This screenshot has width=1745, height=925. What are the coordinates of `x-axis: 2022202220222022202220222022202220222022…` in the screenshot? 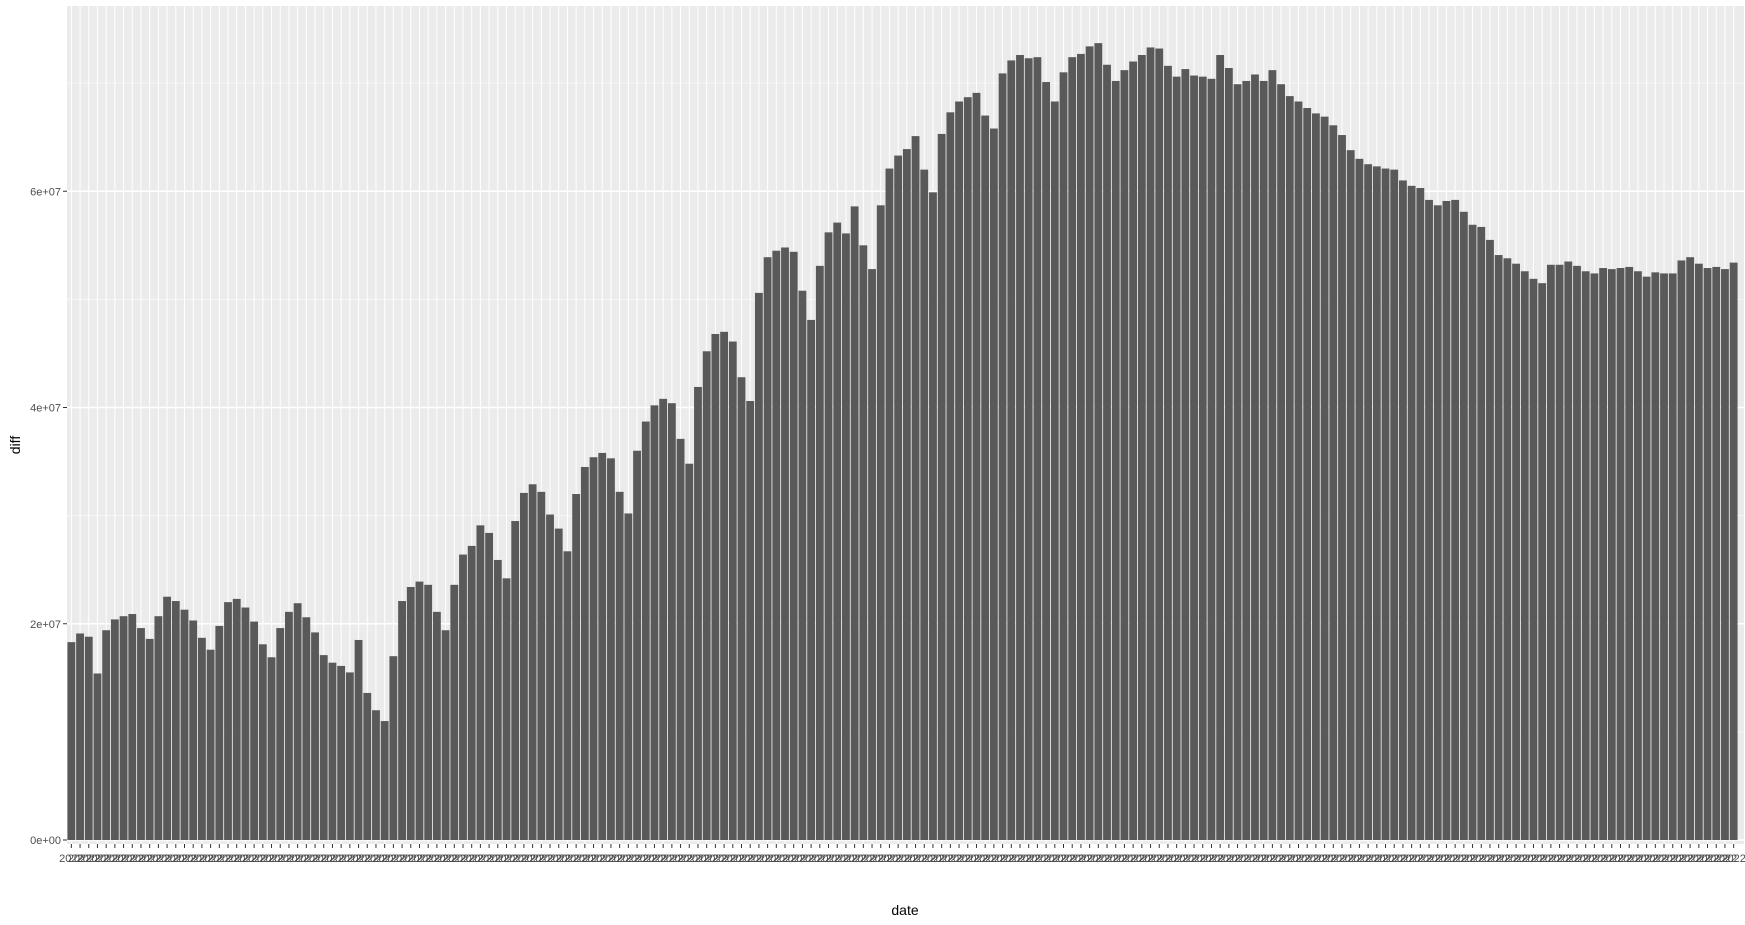 It's located at (902, 854).